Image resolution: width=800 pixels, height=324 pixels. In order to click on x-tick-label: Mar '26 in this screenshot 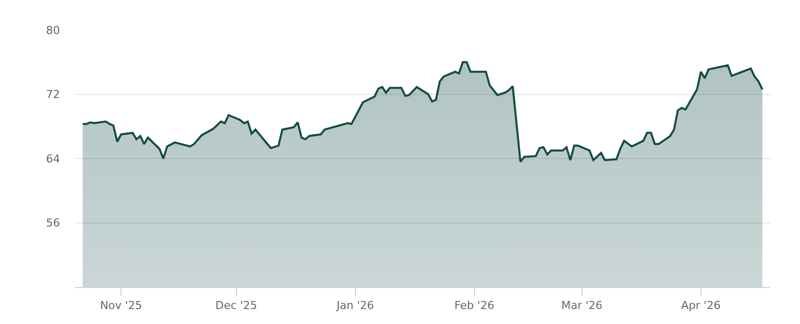, I will do `click(581, 305)`.